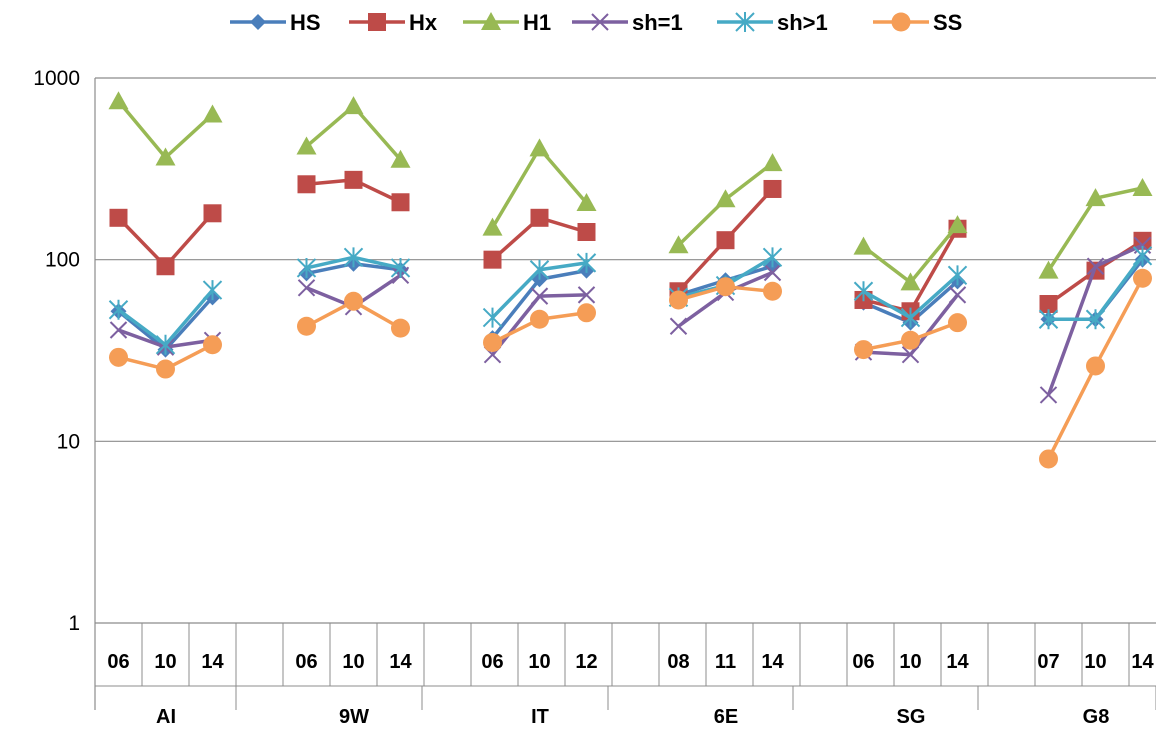  What do you see at coordinates (537, 22) in the screenshot?
I see `legend-label: H1` at bounding box center [537, 22].